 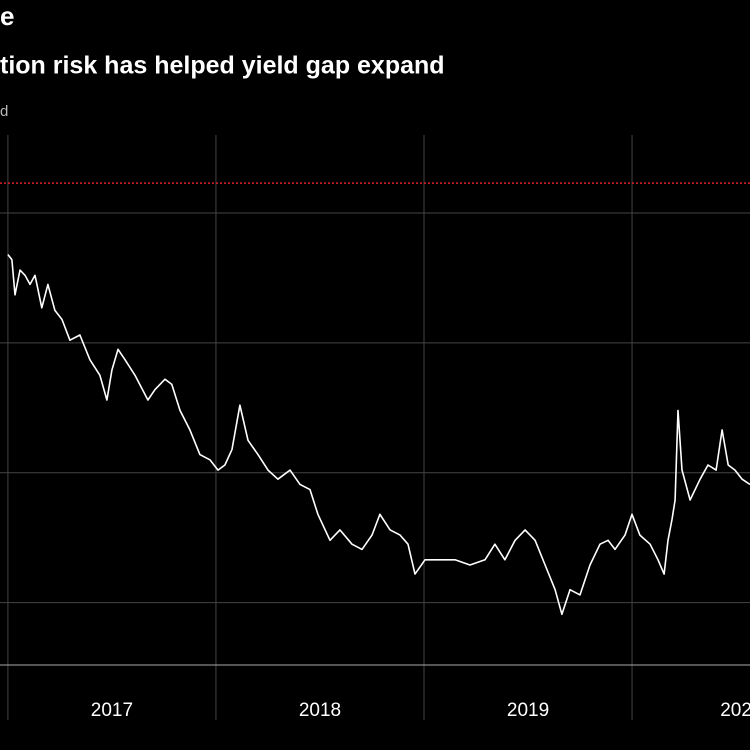 I want to click on chart-title: tion risk has helped yield gap expand, so click(x=222, y=66).